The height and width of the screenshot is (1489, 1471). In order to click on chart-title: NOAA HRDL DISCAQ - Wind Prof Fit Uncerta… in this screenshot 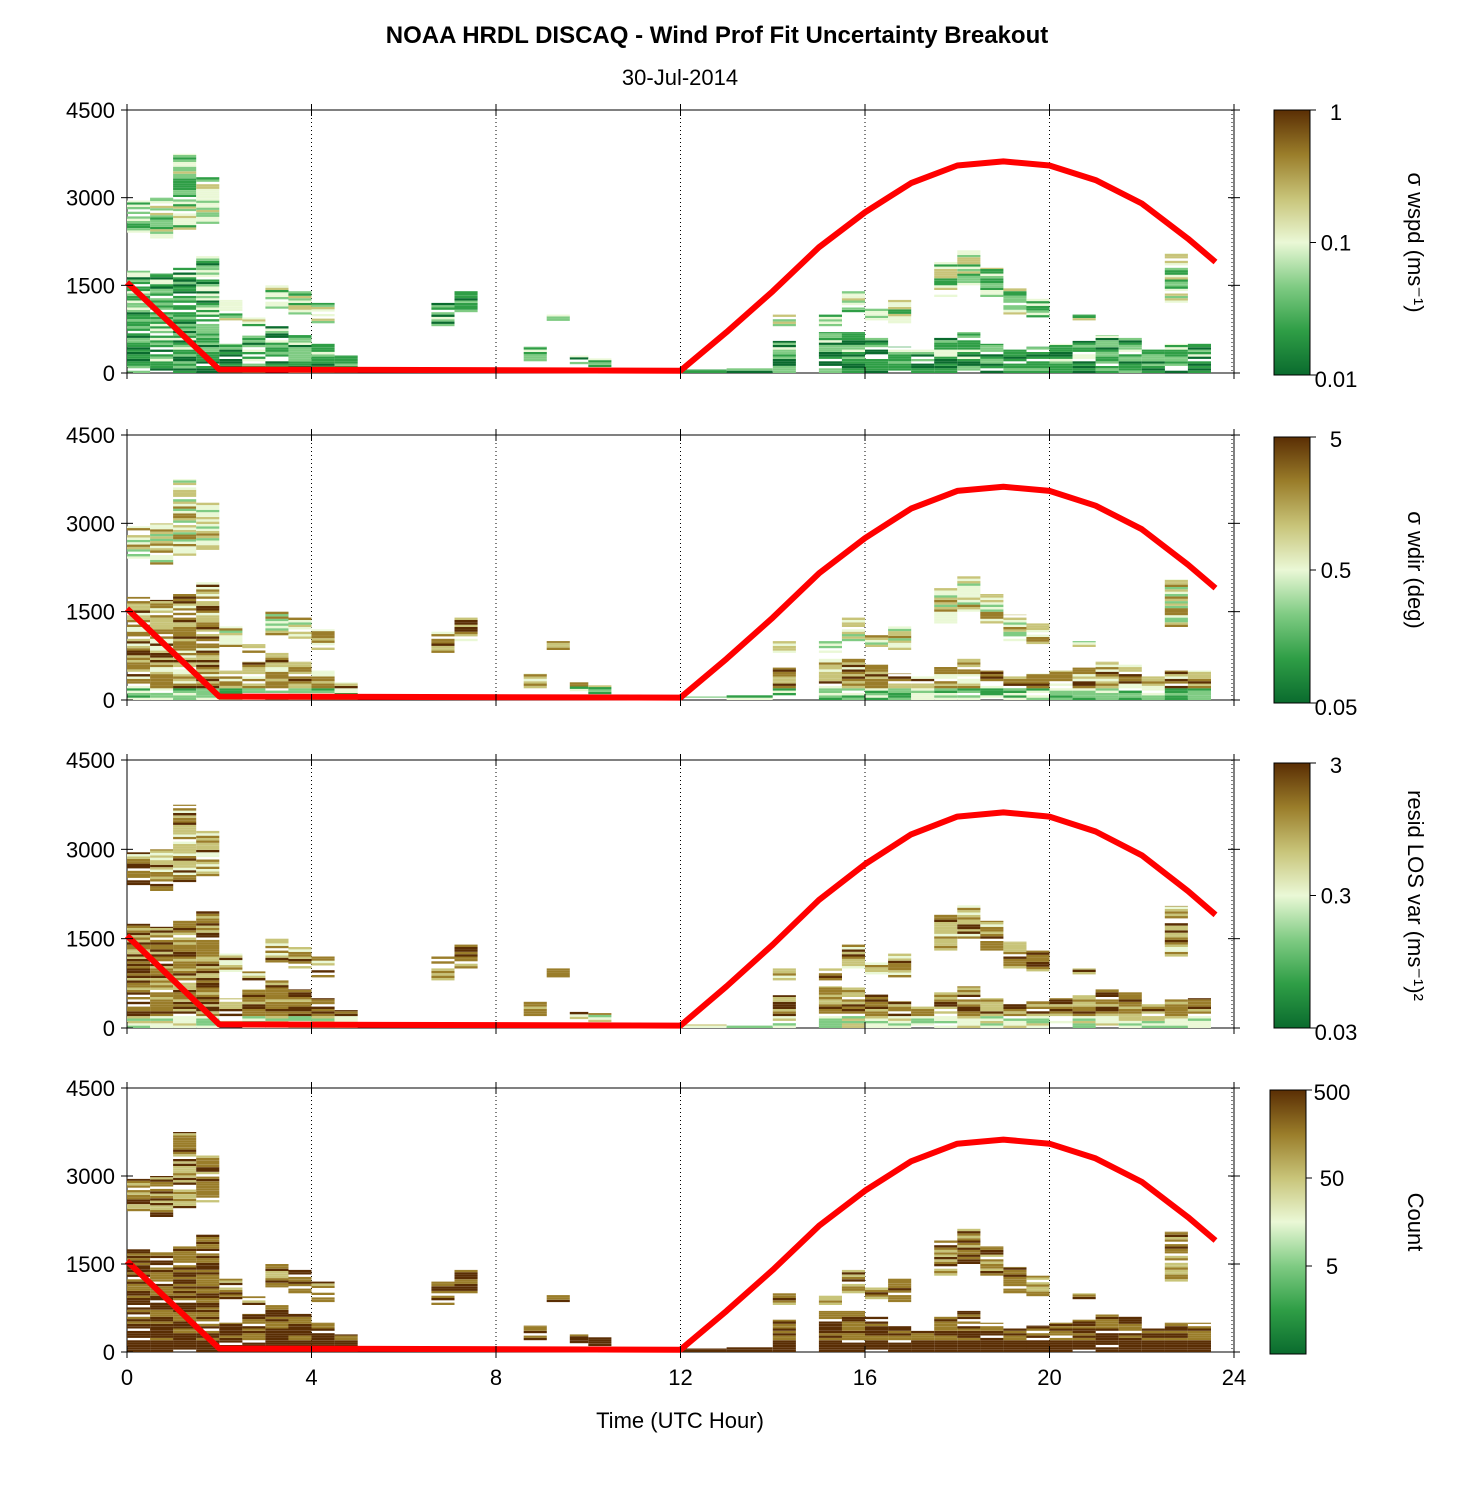, I will do `click(717, 35)`.